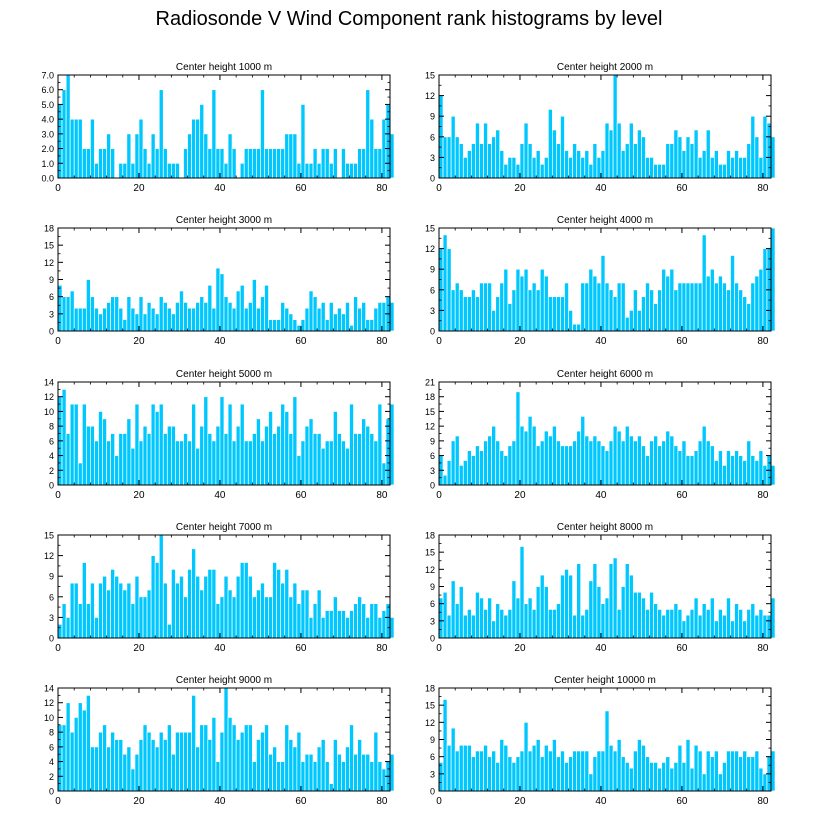 Image resolution: width=818 pixels, height=824 pixels. I want to click on panel-title: Center height 5000 m, so click(224, 374).